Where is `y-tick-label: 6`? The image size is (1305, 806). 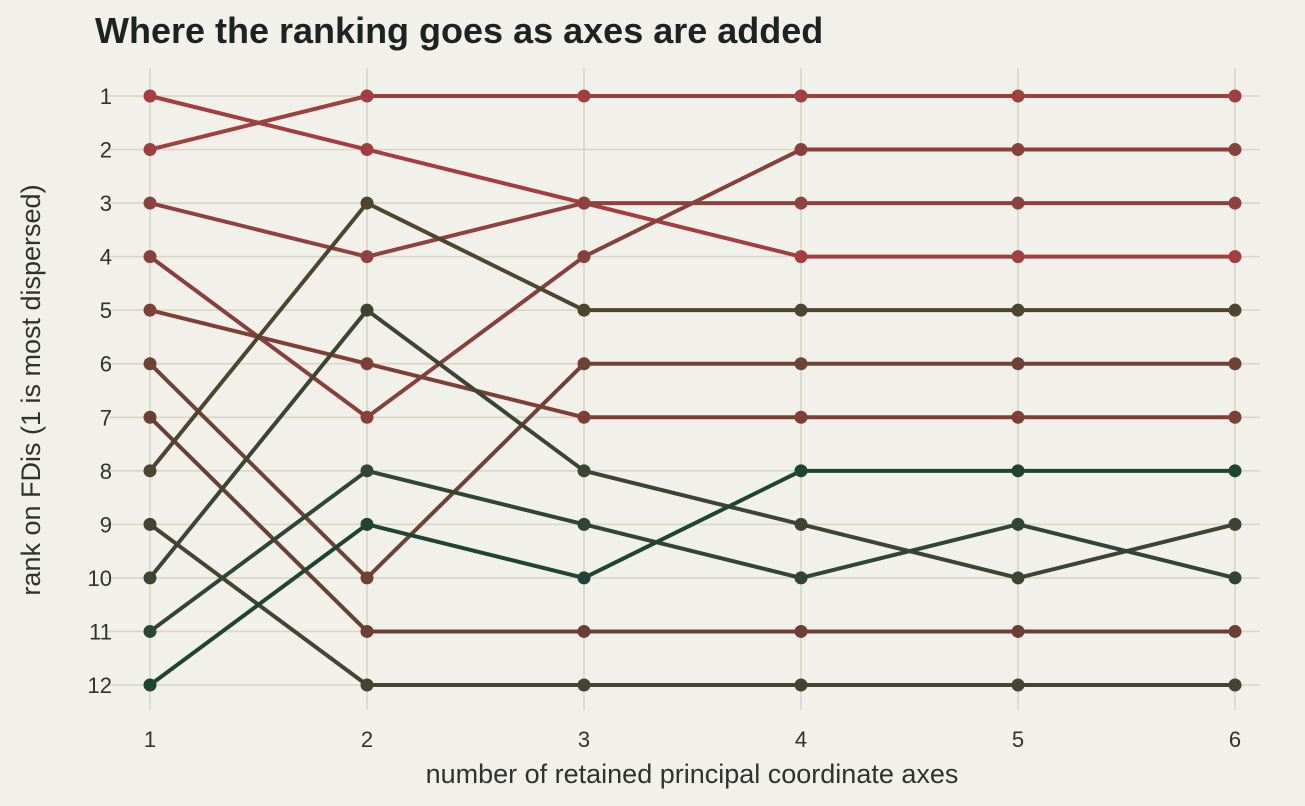 y-tick-label: 6 is located at coordinates (106, 364).